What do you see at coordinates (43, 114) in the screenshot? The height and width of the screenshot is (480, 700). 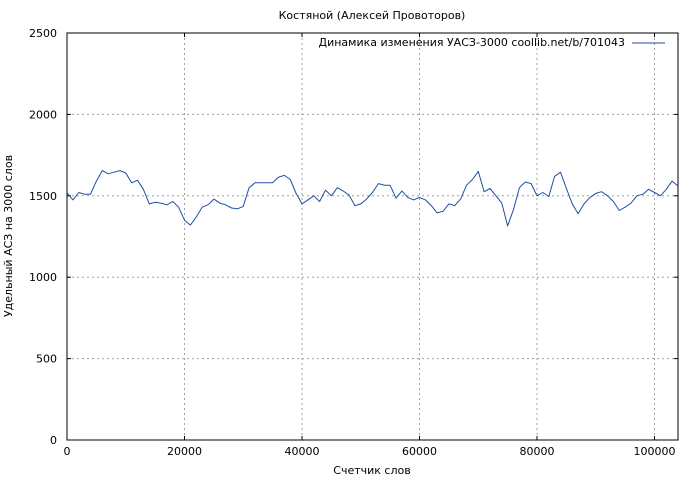 I see `y-tick-label: 2000` at bounding box center [43, 114].